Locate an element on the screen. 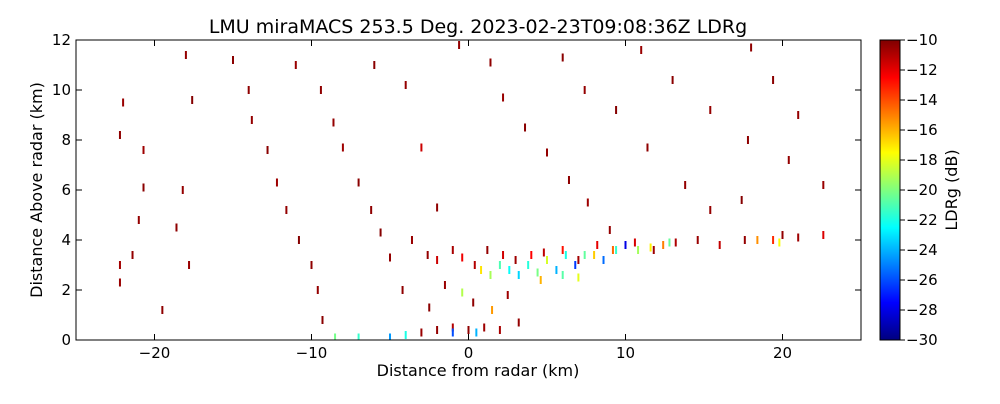 This screenshot has width=1000, height=404. colorbar-tick-label: −20 is located at coordinates (922, 190).